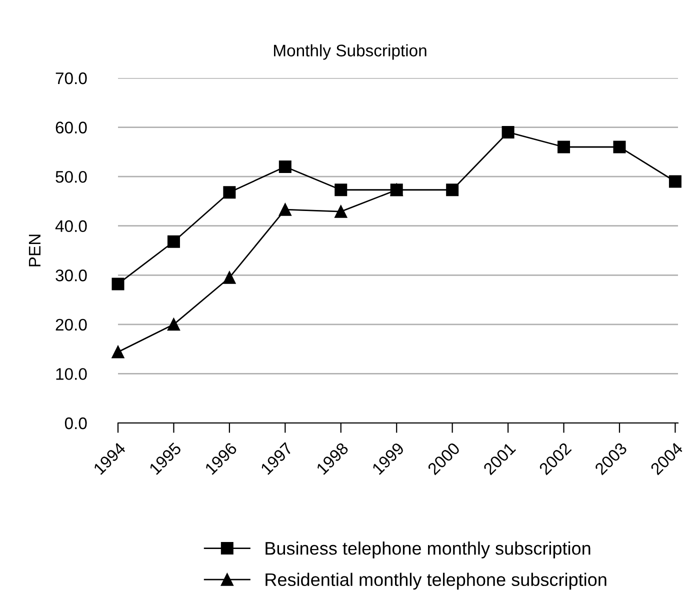  I want to click on legend-label: Business telephone monthly subscription, so click(428, 550).